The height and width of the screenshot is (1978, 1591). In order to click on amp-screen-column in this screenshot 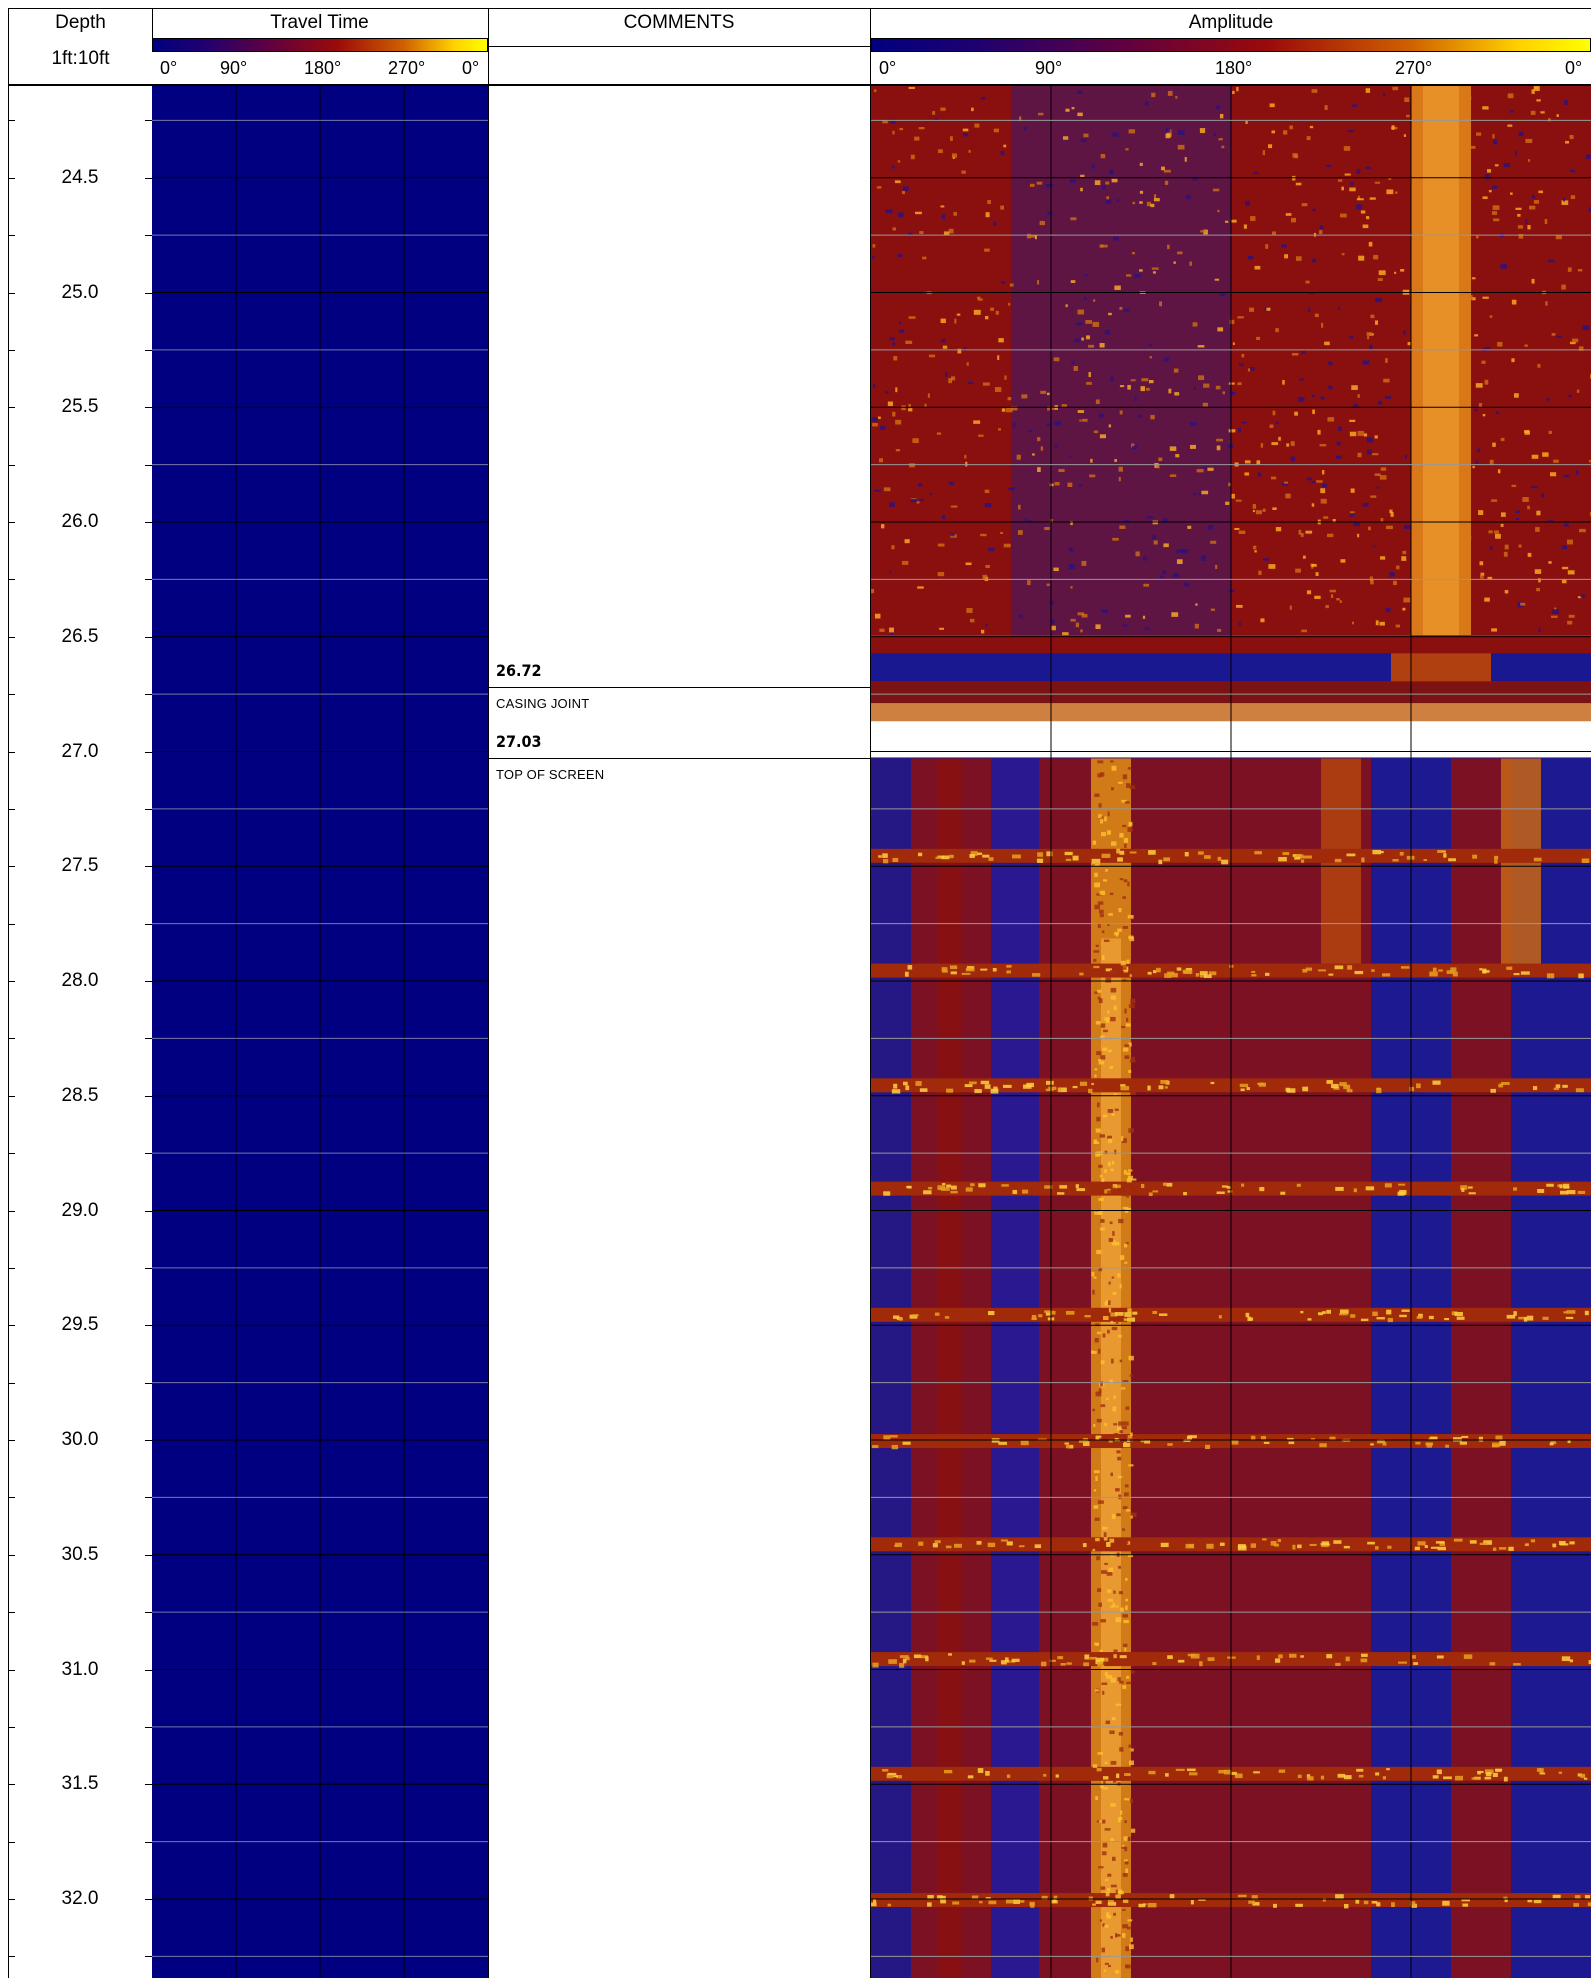, I will do `click(1267, 1368)`.